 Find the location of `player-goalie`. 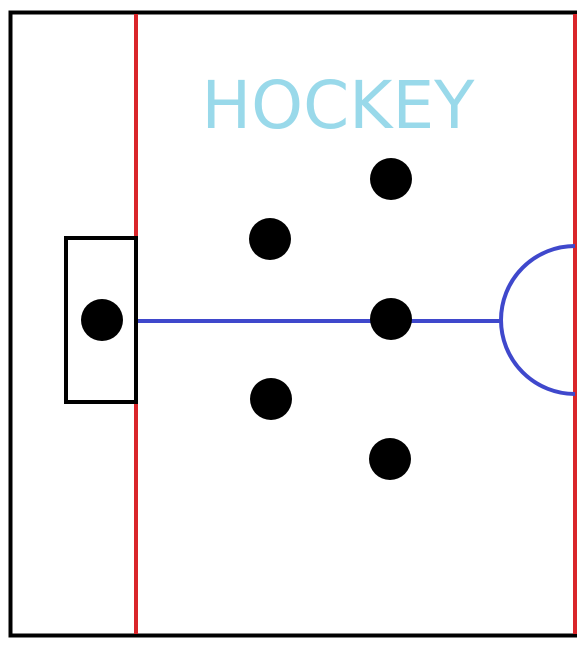

player-goalie is located at coordinates (102, 320).